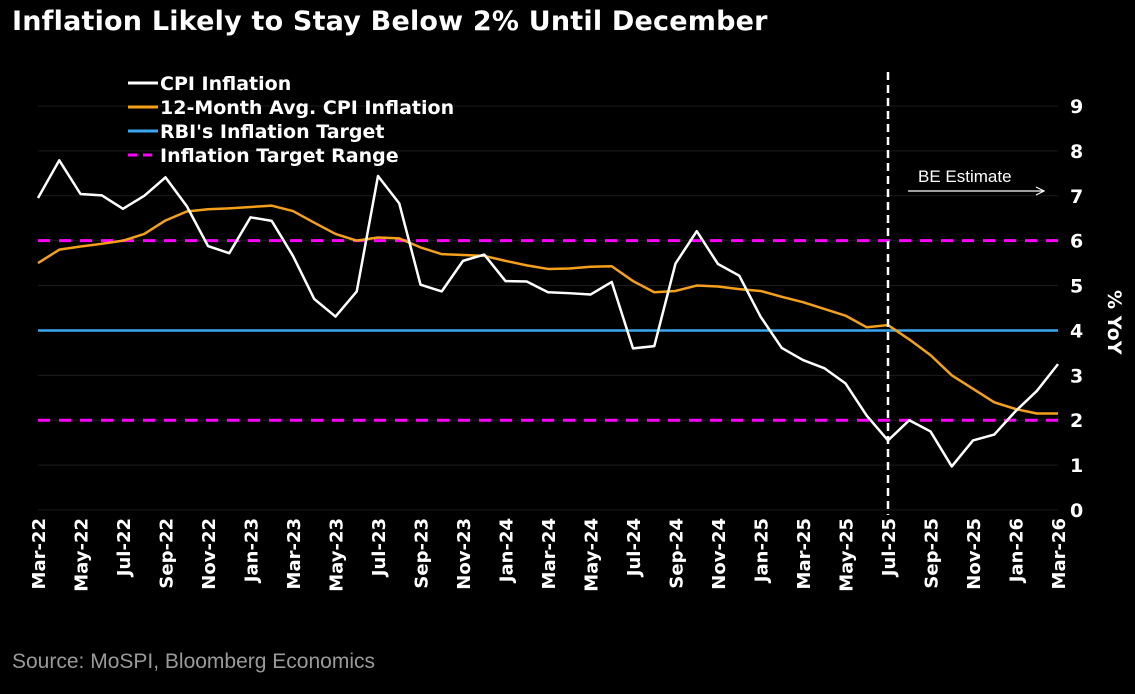 The image size is (1135, 694). I want to click on x-tick-label: Mar-25, so click(804, 553).